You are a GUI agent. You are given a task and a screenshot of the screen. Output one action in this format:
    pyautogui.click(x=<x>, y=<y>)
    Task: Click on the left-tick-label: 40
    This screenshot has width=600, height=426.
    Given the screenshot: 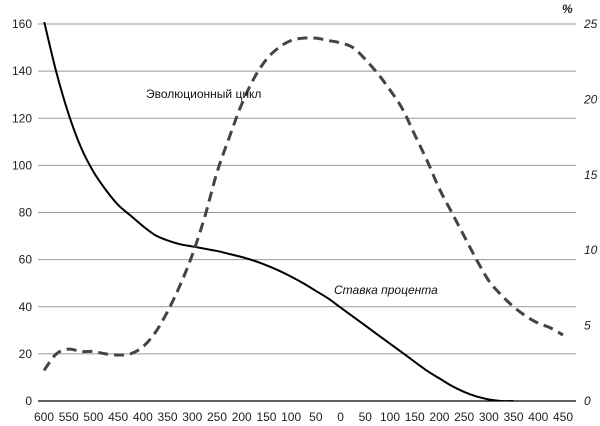 What is the action you would take?
    pyautogui.click(x=26, y=307)
    